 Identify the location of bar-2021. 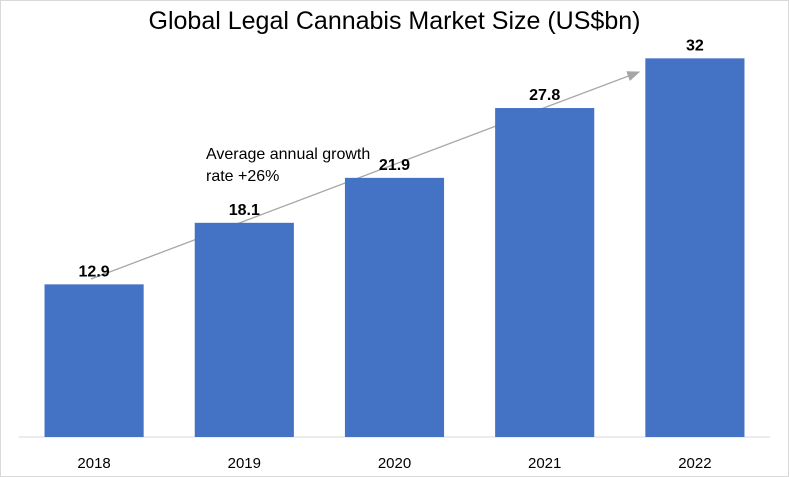
(545, 273).